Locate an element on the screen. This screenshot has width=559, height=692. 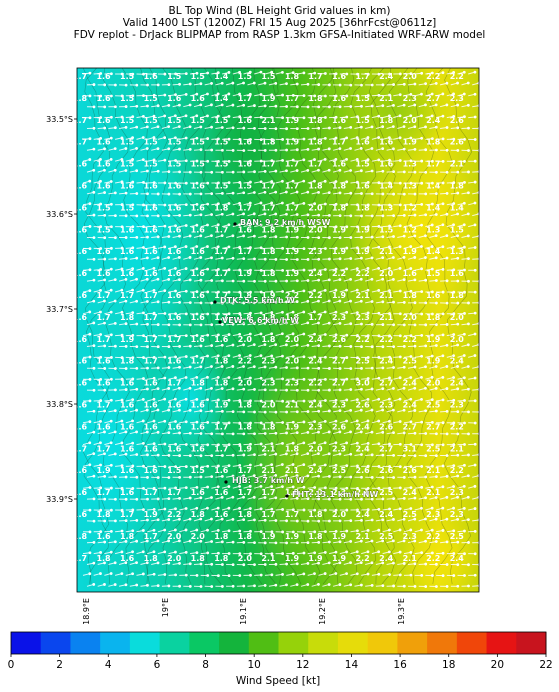
colorbar-tick-label: 10 is located at coordinates (253, 665).